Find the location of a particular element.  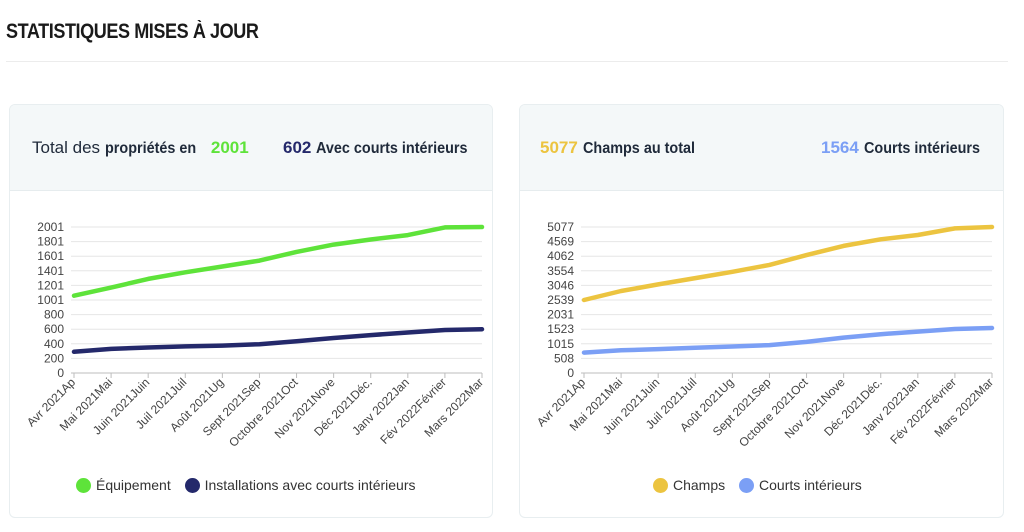

indoor-courts-label: Avec courts intérieurs is located at coordinates (392, 148).